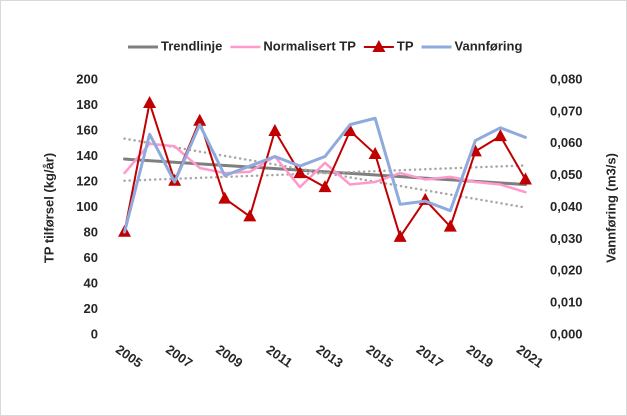 The image size is (627, 416). Describe the element at coordinates (566, 110) in the screenshot. I see `y2-tick-label: 0,070` at that location.